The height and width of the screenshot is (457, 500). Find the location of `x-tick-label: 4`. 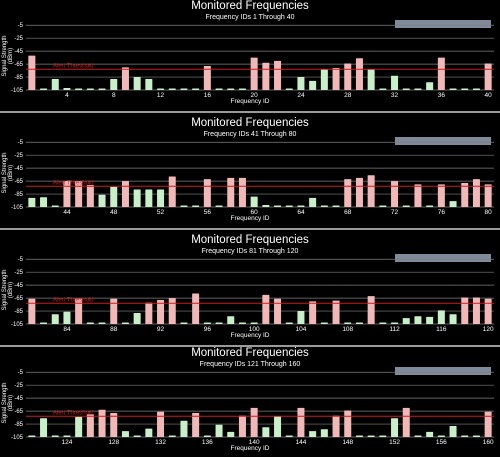

x-tick-label: 4 is located at coordinates (67, 95).